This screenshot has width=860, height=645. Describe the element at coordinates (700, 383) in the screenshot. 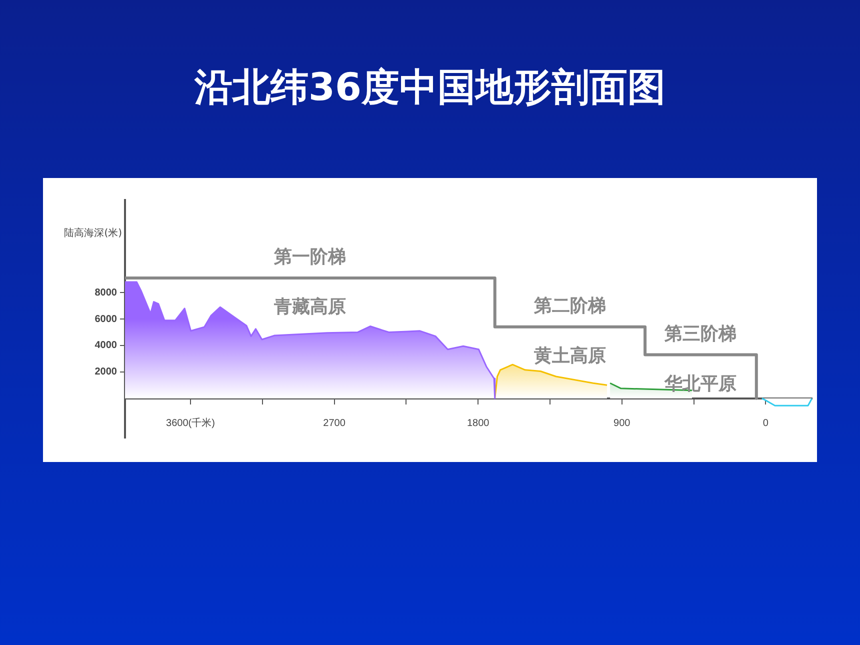

I see `annotation: 华北平原` at that location.